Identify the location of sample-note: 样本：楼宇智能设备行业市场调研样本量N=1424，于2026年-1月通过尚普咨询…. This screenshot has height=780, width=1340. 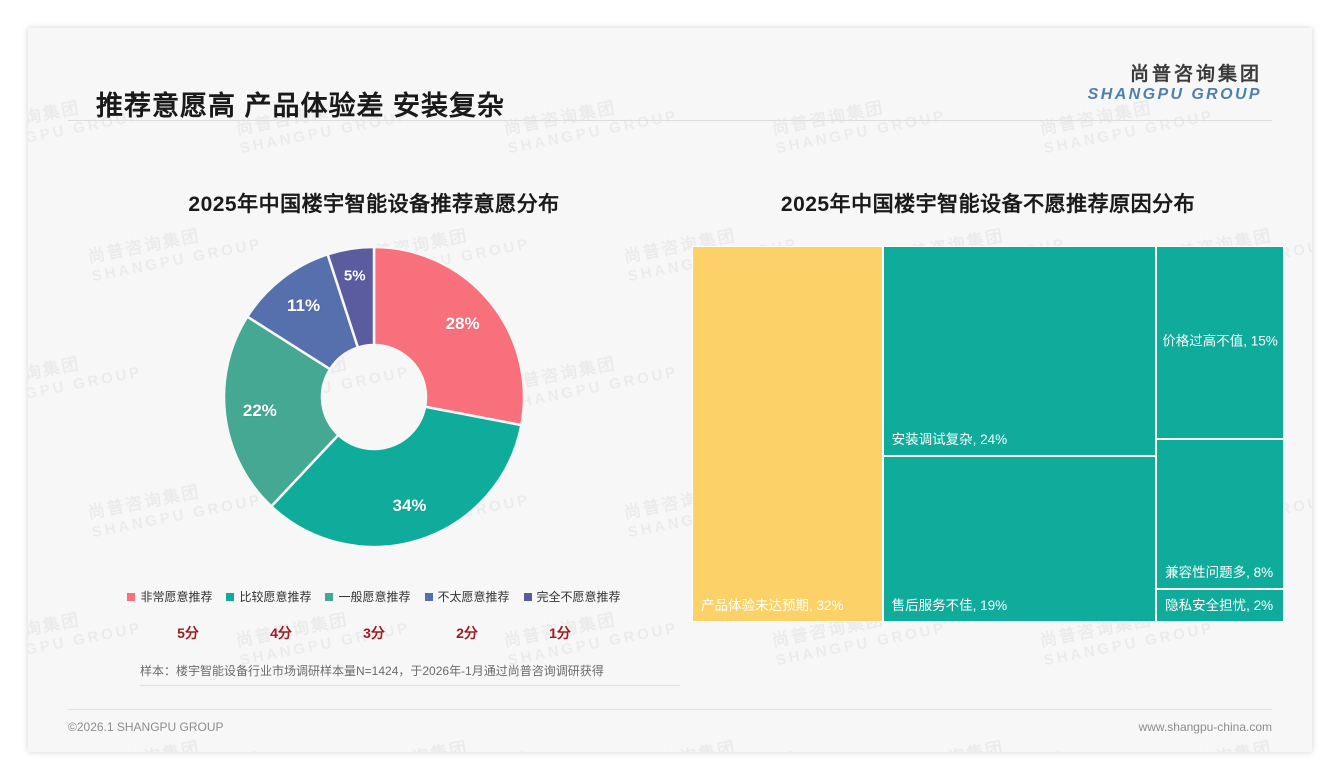
(410, 674).